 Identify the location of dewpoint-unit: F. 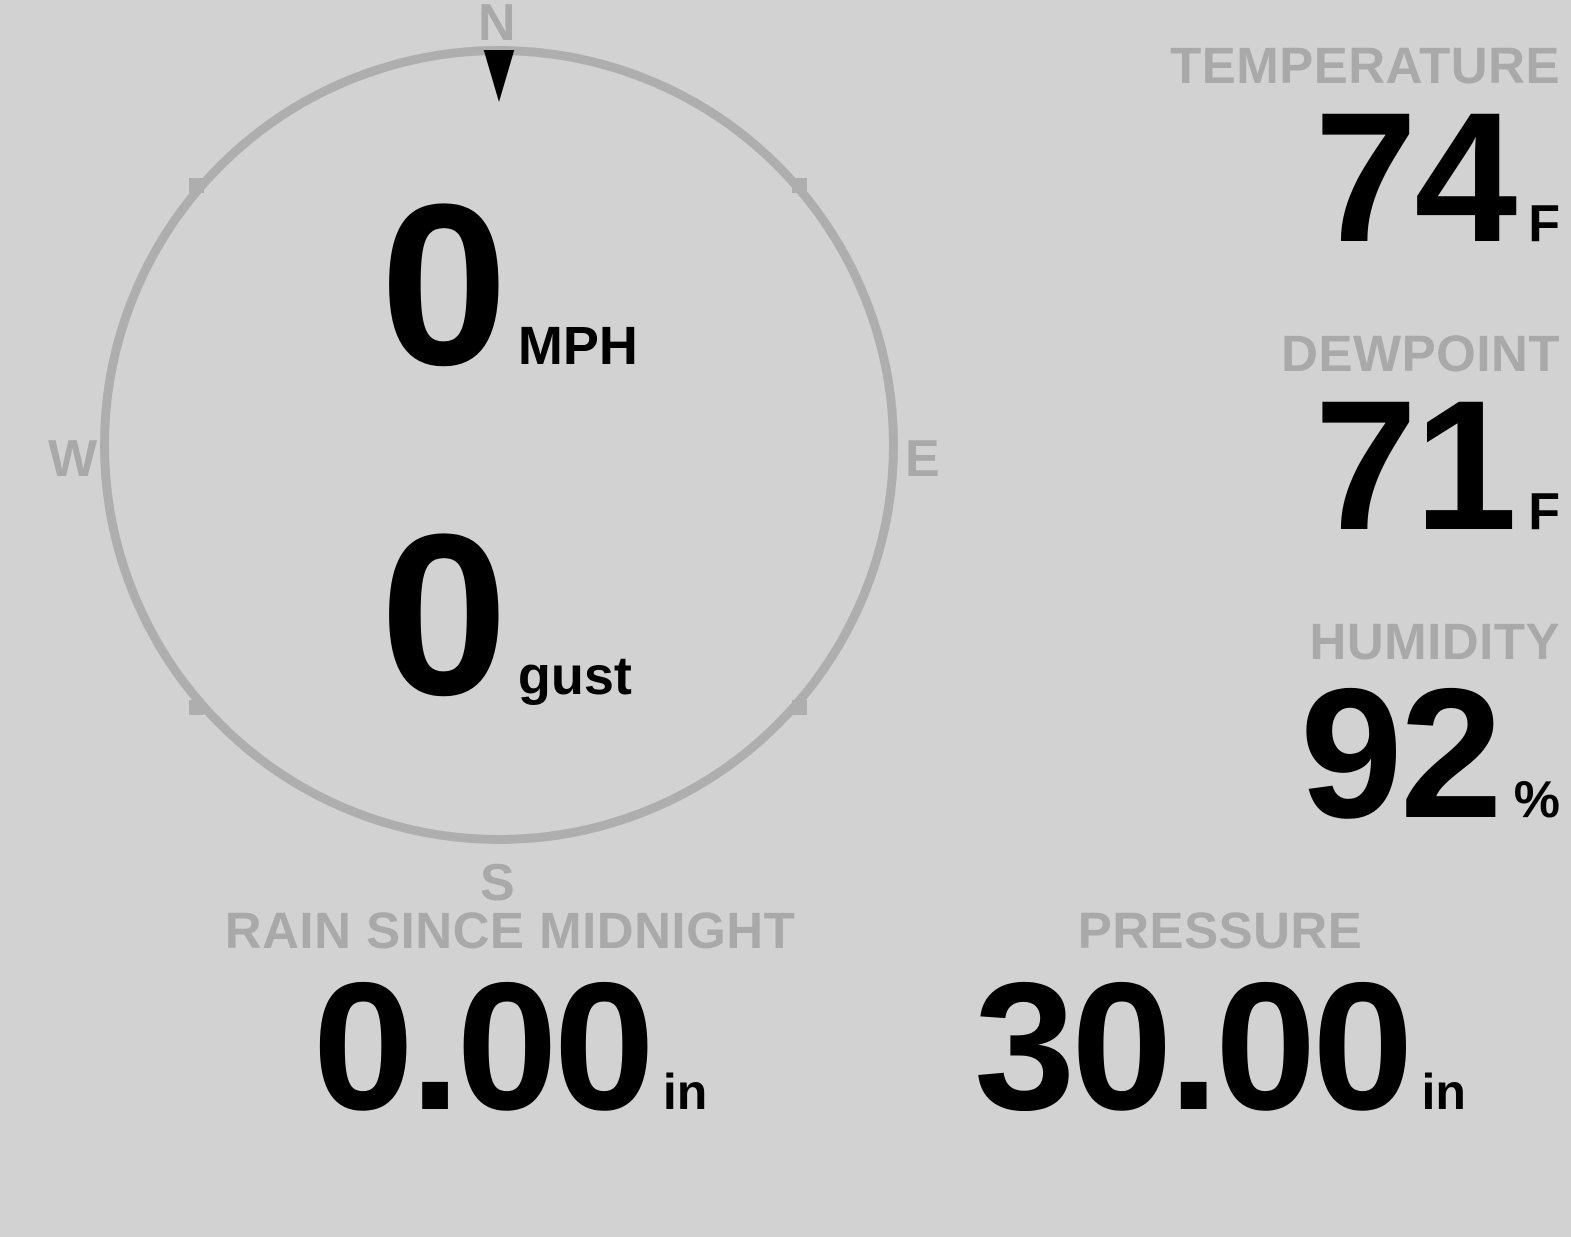
(1544, 512).